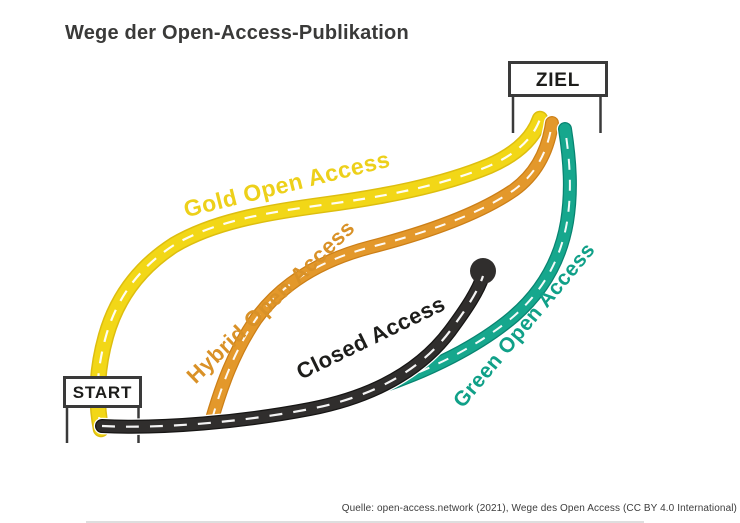 The width and height of the screenshot is (740, 523). I want to click on start-sign: START, so click(102, 392).